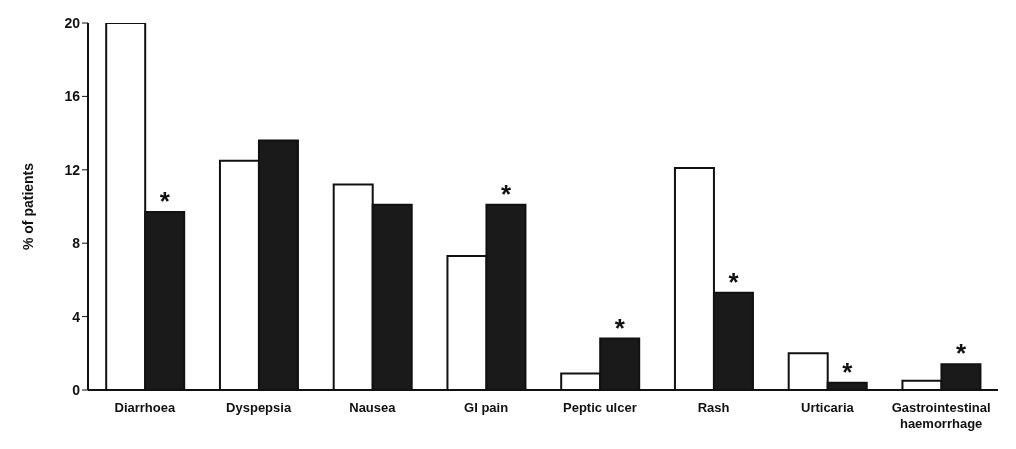  Describe the element at coordinates (486, 407) in the screenshot. I see `x-tick-label: GI pain` at that location.